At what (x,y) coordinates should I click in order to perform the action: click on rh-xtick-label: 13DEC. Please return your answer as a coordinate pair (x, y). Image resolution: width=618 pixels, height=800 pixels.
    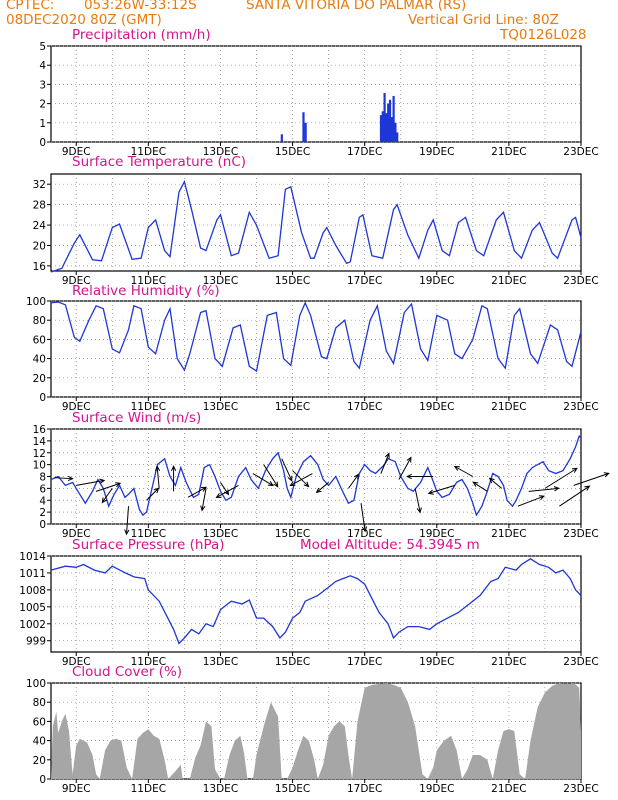
    Looking at the image, I should click on (220, 407).